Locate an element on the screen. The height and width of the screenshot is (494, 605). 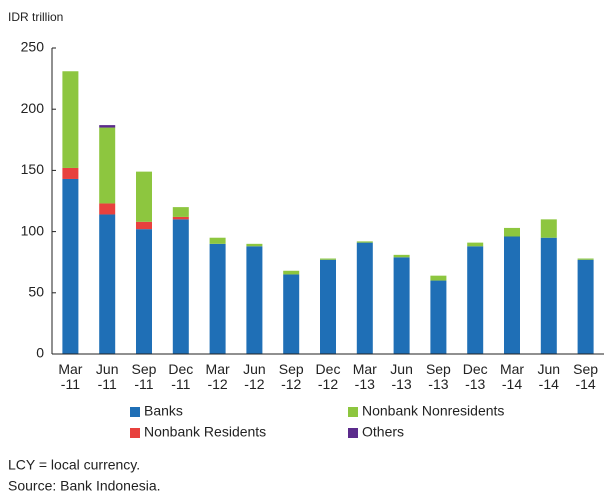
x-tick-label: Jun -14 is located at coordinates (549, 376).